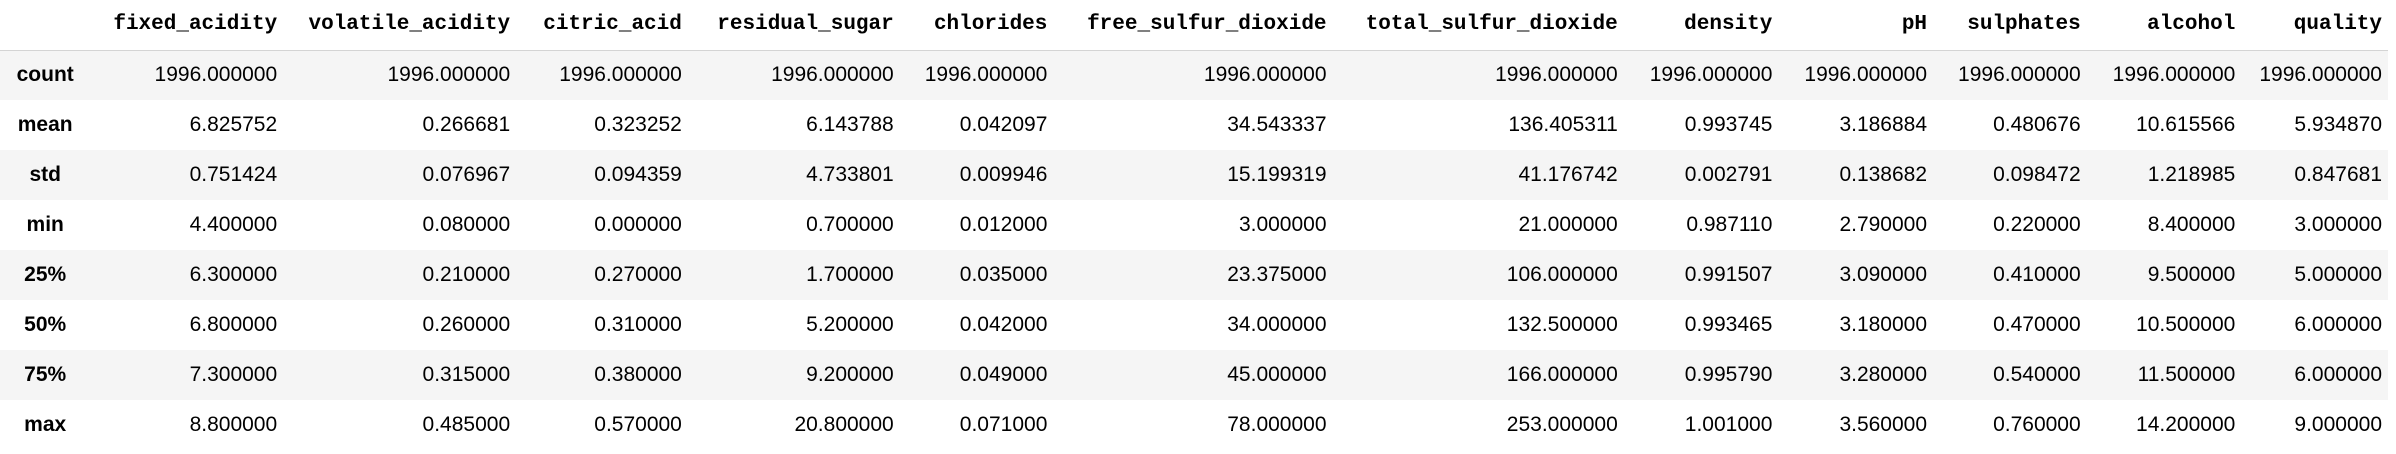 This screenshot has width=2396, height=454. What do you see at coordinates (233, 424) in the screenshot?
I see `table-cell: 8.800000` at bounding box center [233, 424].